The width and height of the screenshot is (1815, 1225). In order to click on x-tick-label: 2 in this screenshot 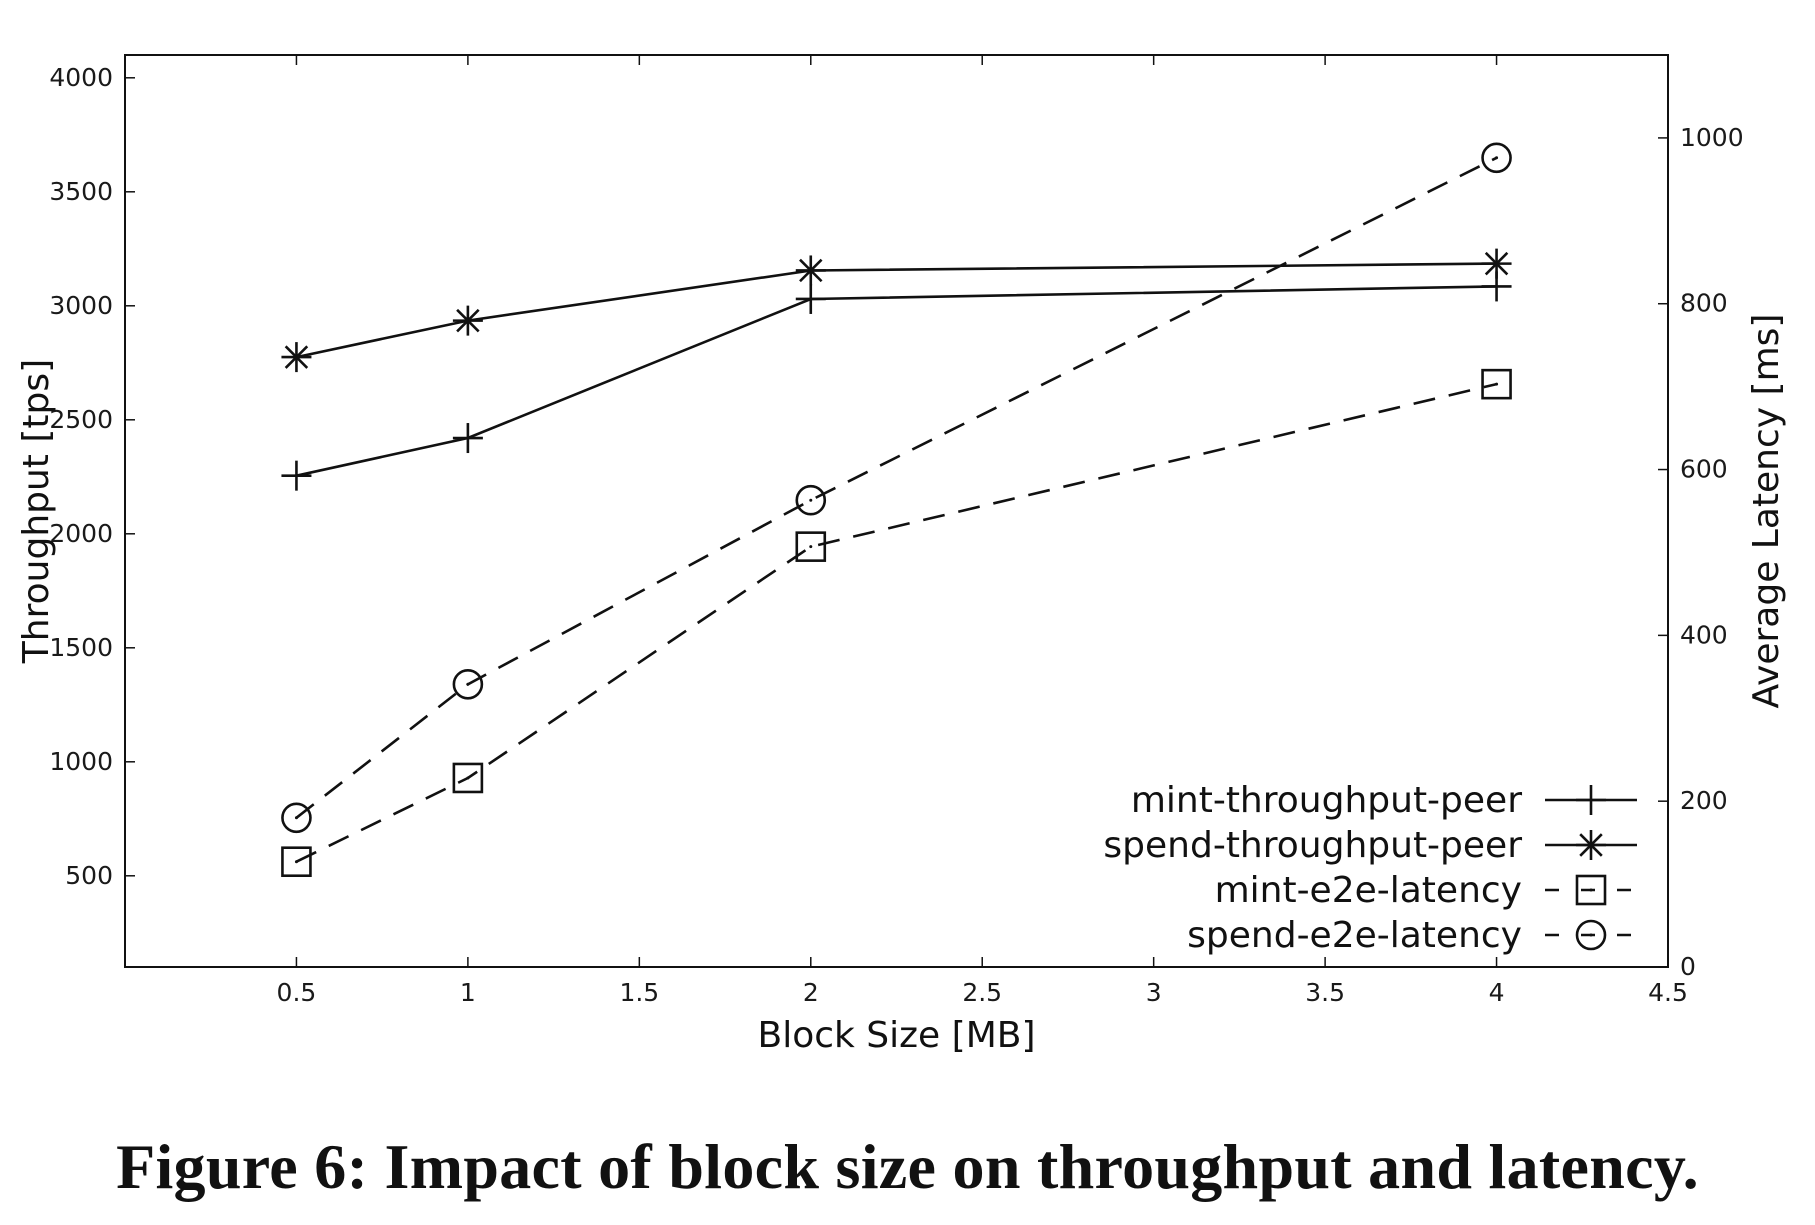, I will do `click(811, 992)`.